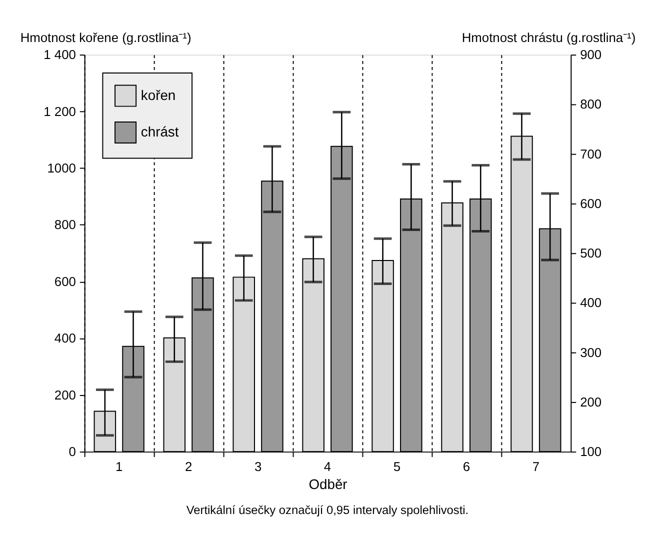 The width and height of the screenshot is (655, 551). What do you see at coordinates (591, 402) in the screenshot?
I see `y2-tick-label: 200` at bounding box center [591, 402].